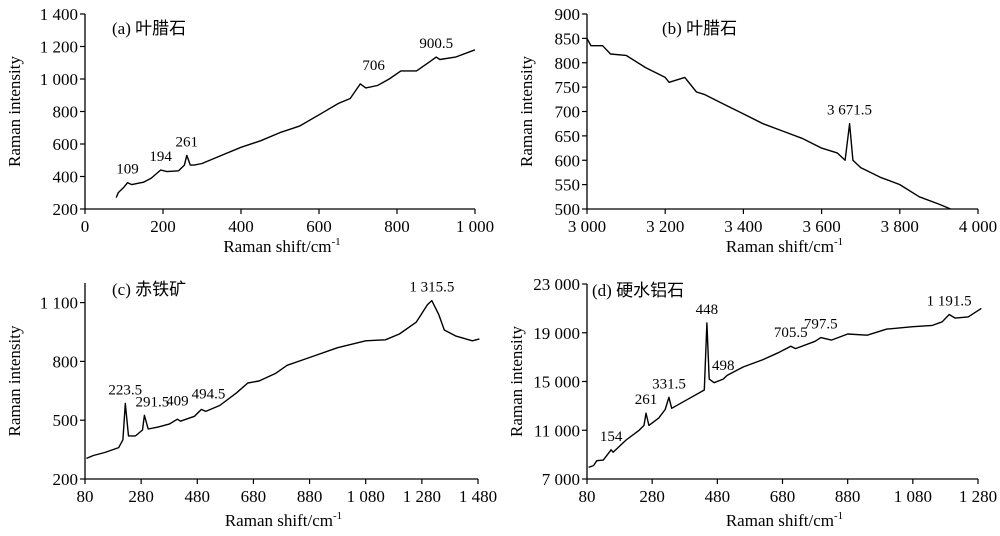  What do you see at coordinates (568, 112) in the screenshot?
I see `y-tick-label: 700` at bounding box center [568, 112].